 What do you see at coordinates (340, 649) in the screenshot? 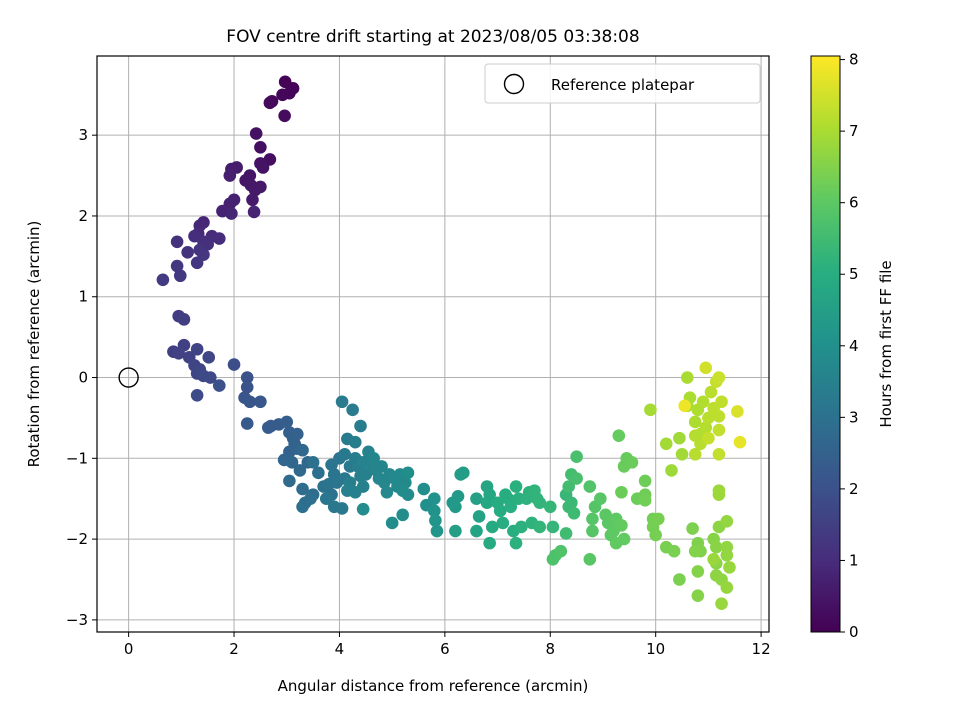
I see `x-tick-label: 4` at bounding box center [340, 649].